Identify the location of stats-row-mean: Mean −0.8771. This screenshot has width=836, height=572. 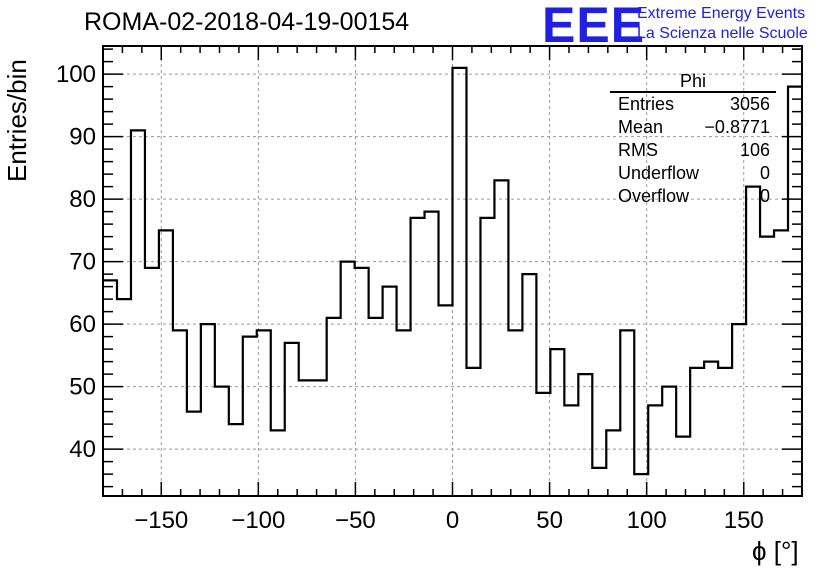
(693, 127).